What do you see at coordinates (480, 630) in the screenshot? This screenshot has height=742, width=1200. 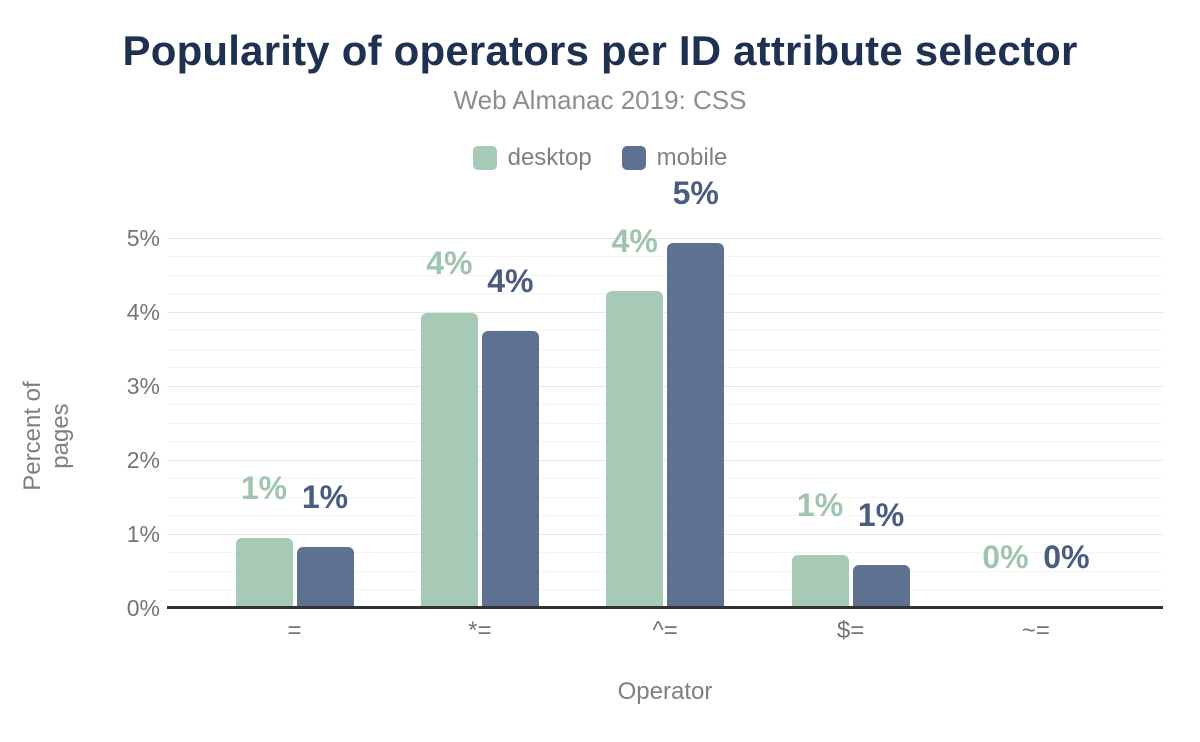 I see `x-axis-category-label: *=` at bounding box center [480, 630].